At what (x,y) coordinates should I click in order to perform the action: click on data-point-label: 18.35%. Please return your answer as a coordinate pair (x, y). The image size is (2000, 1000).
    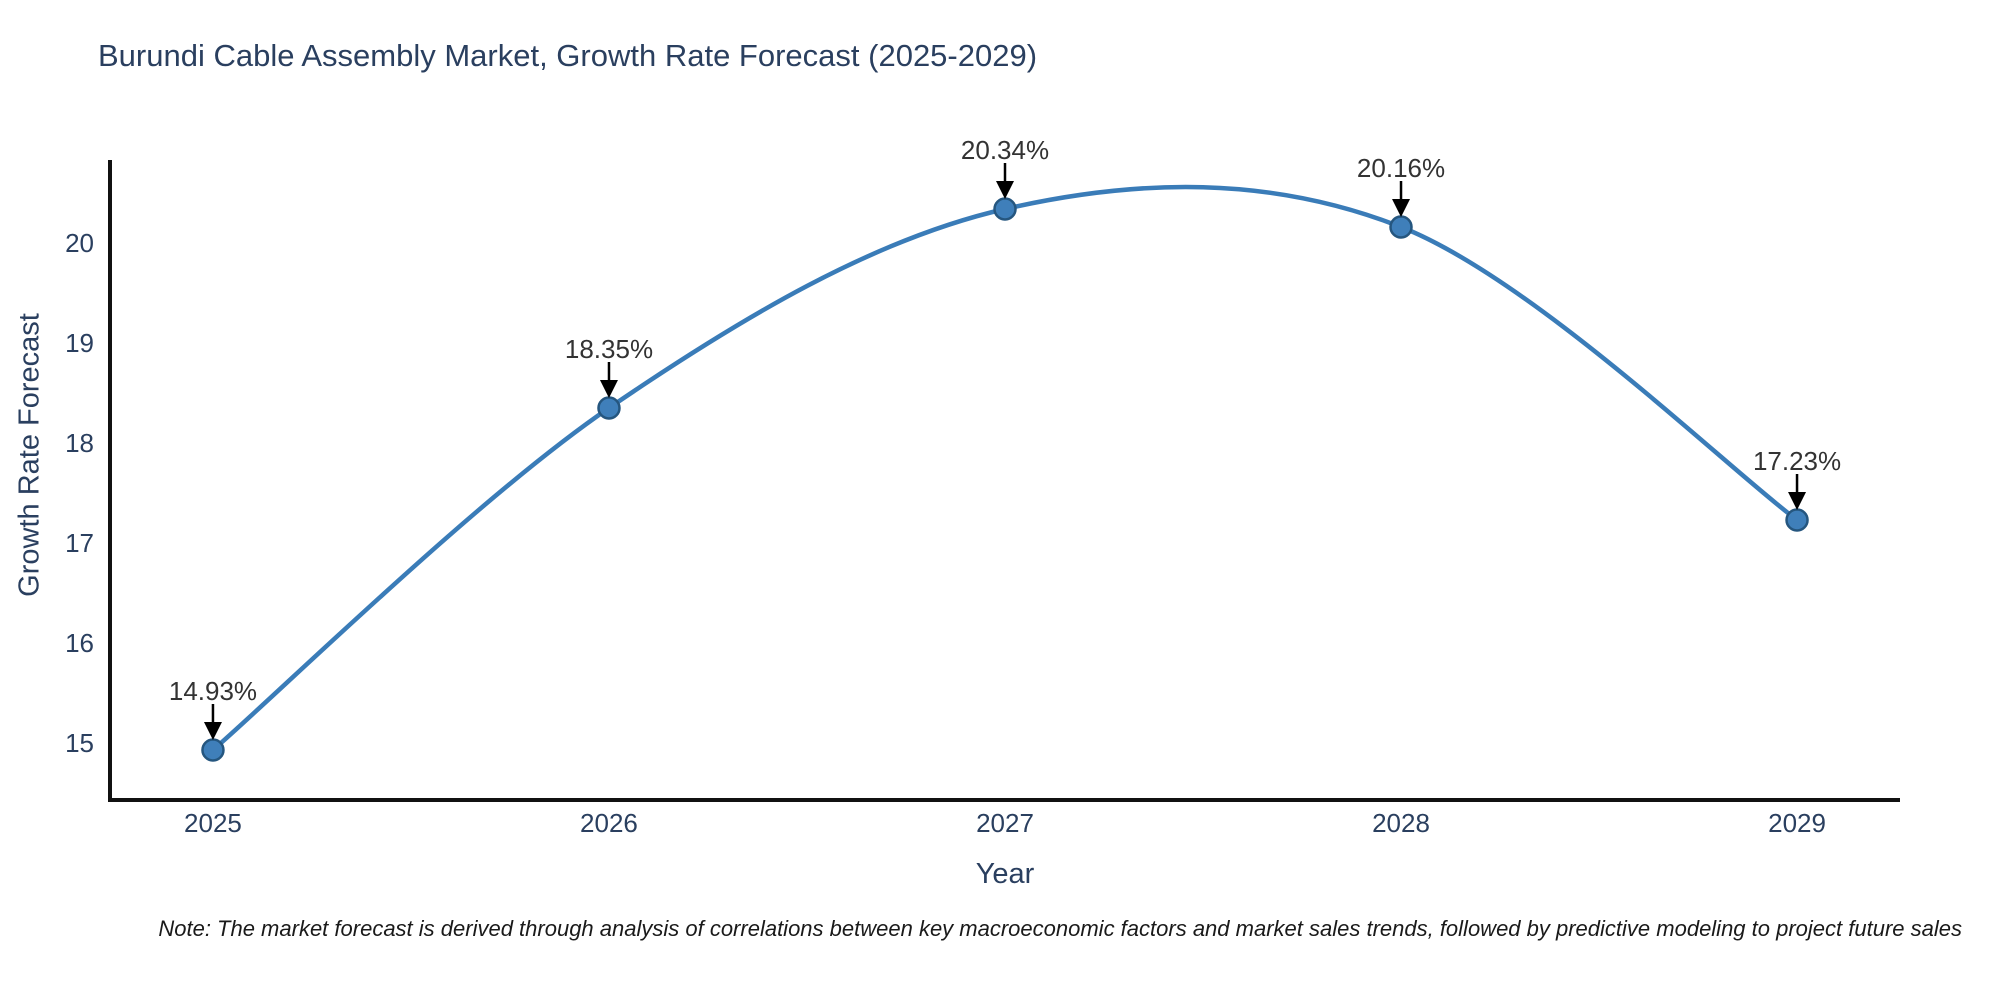
    Looking at the image, I should click on (609, 349).